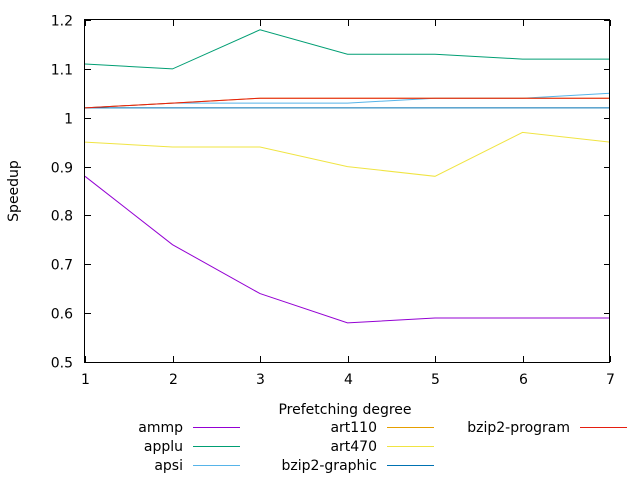  I want to click on x-tick-label: 6, so click(523, 380).